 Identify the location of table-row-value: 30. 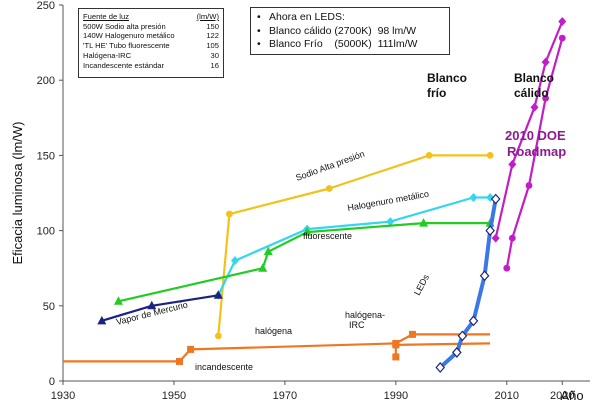
(214, 55).